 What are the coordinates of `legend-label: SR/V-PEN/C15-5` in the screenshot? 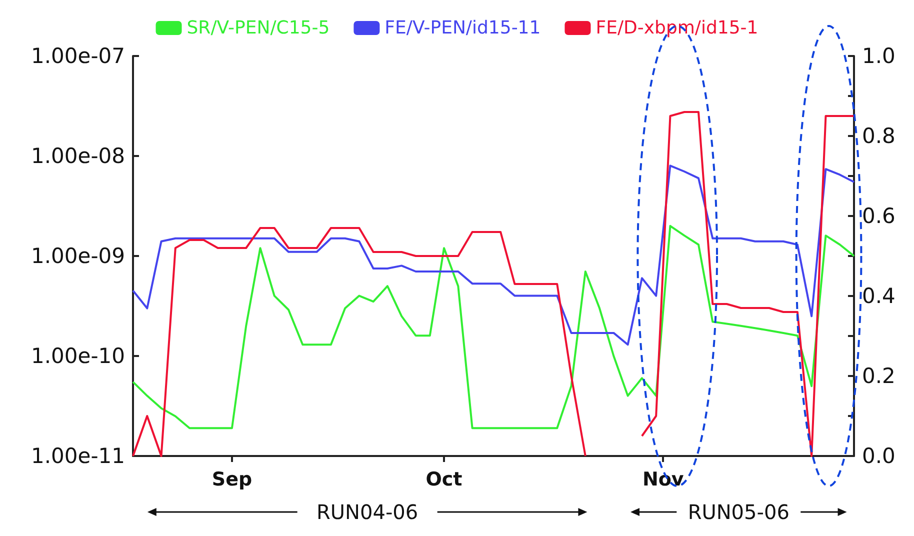 It's located at (258, 28).